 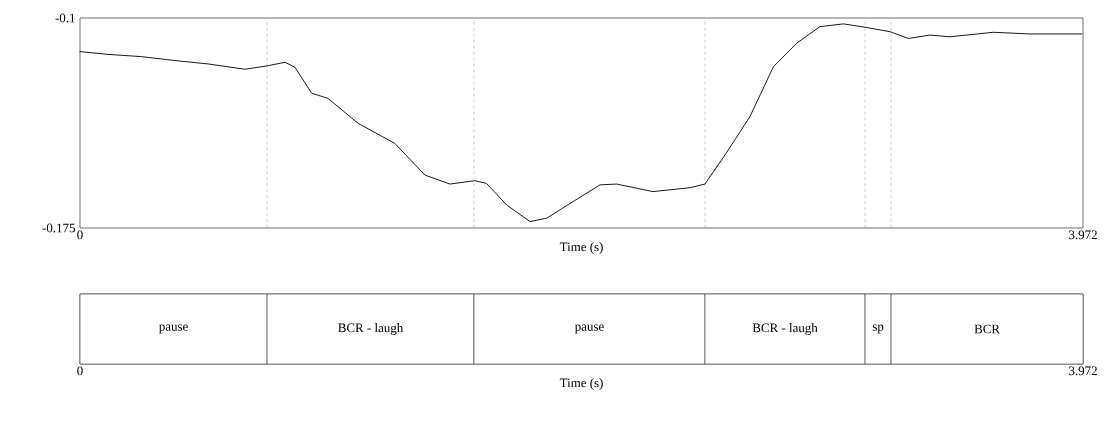 What do you see at coordinates (878, 329) in the screenshot?
I see `series-label: sp` at bounding box center [878, 329].